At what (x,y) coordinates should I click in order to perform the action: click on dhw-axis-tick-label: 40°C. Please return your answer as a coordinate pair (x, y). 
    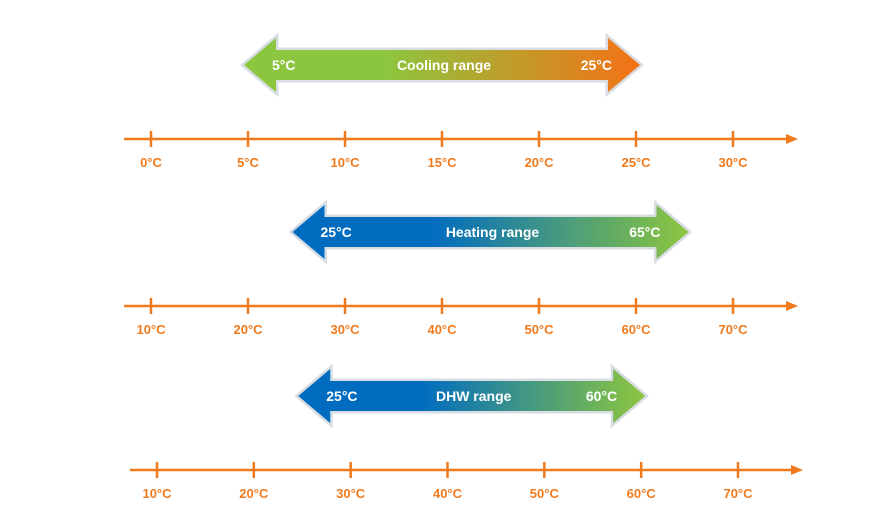
    Looking at the image, I should click on (448, 493).